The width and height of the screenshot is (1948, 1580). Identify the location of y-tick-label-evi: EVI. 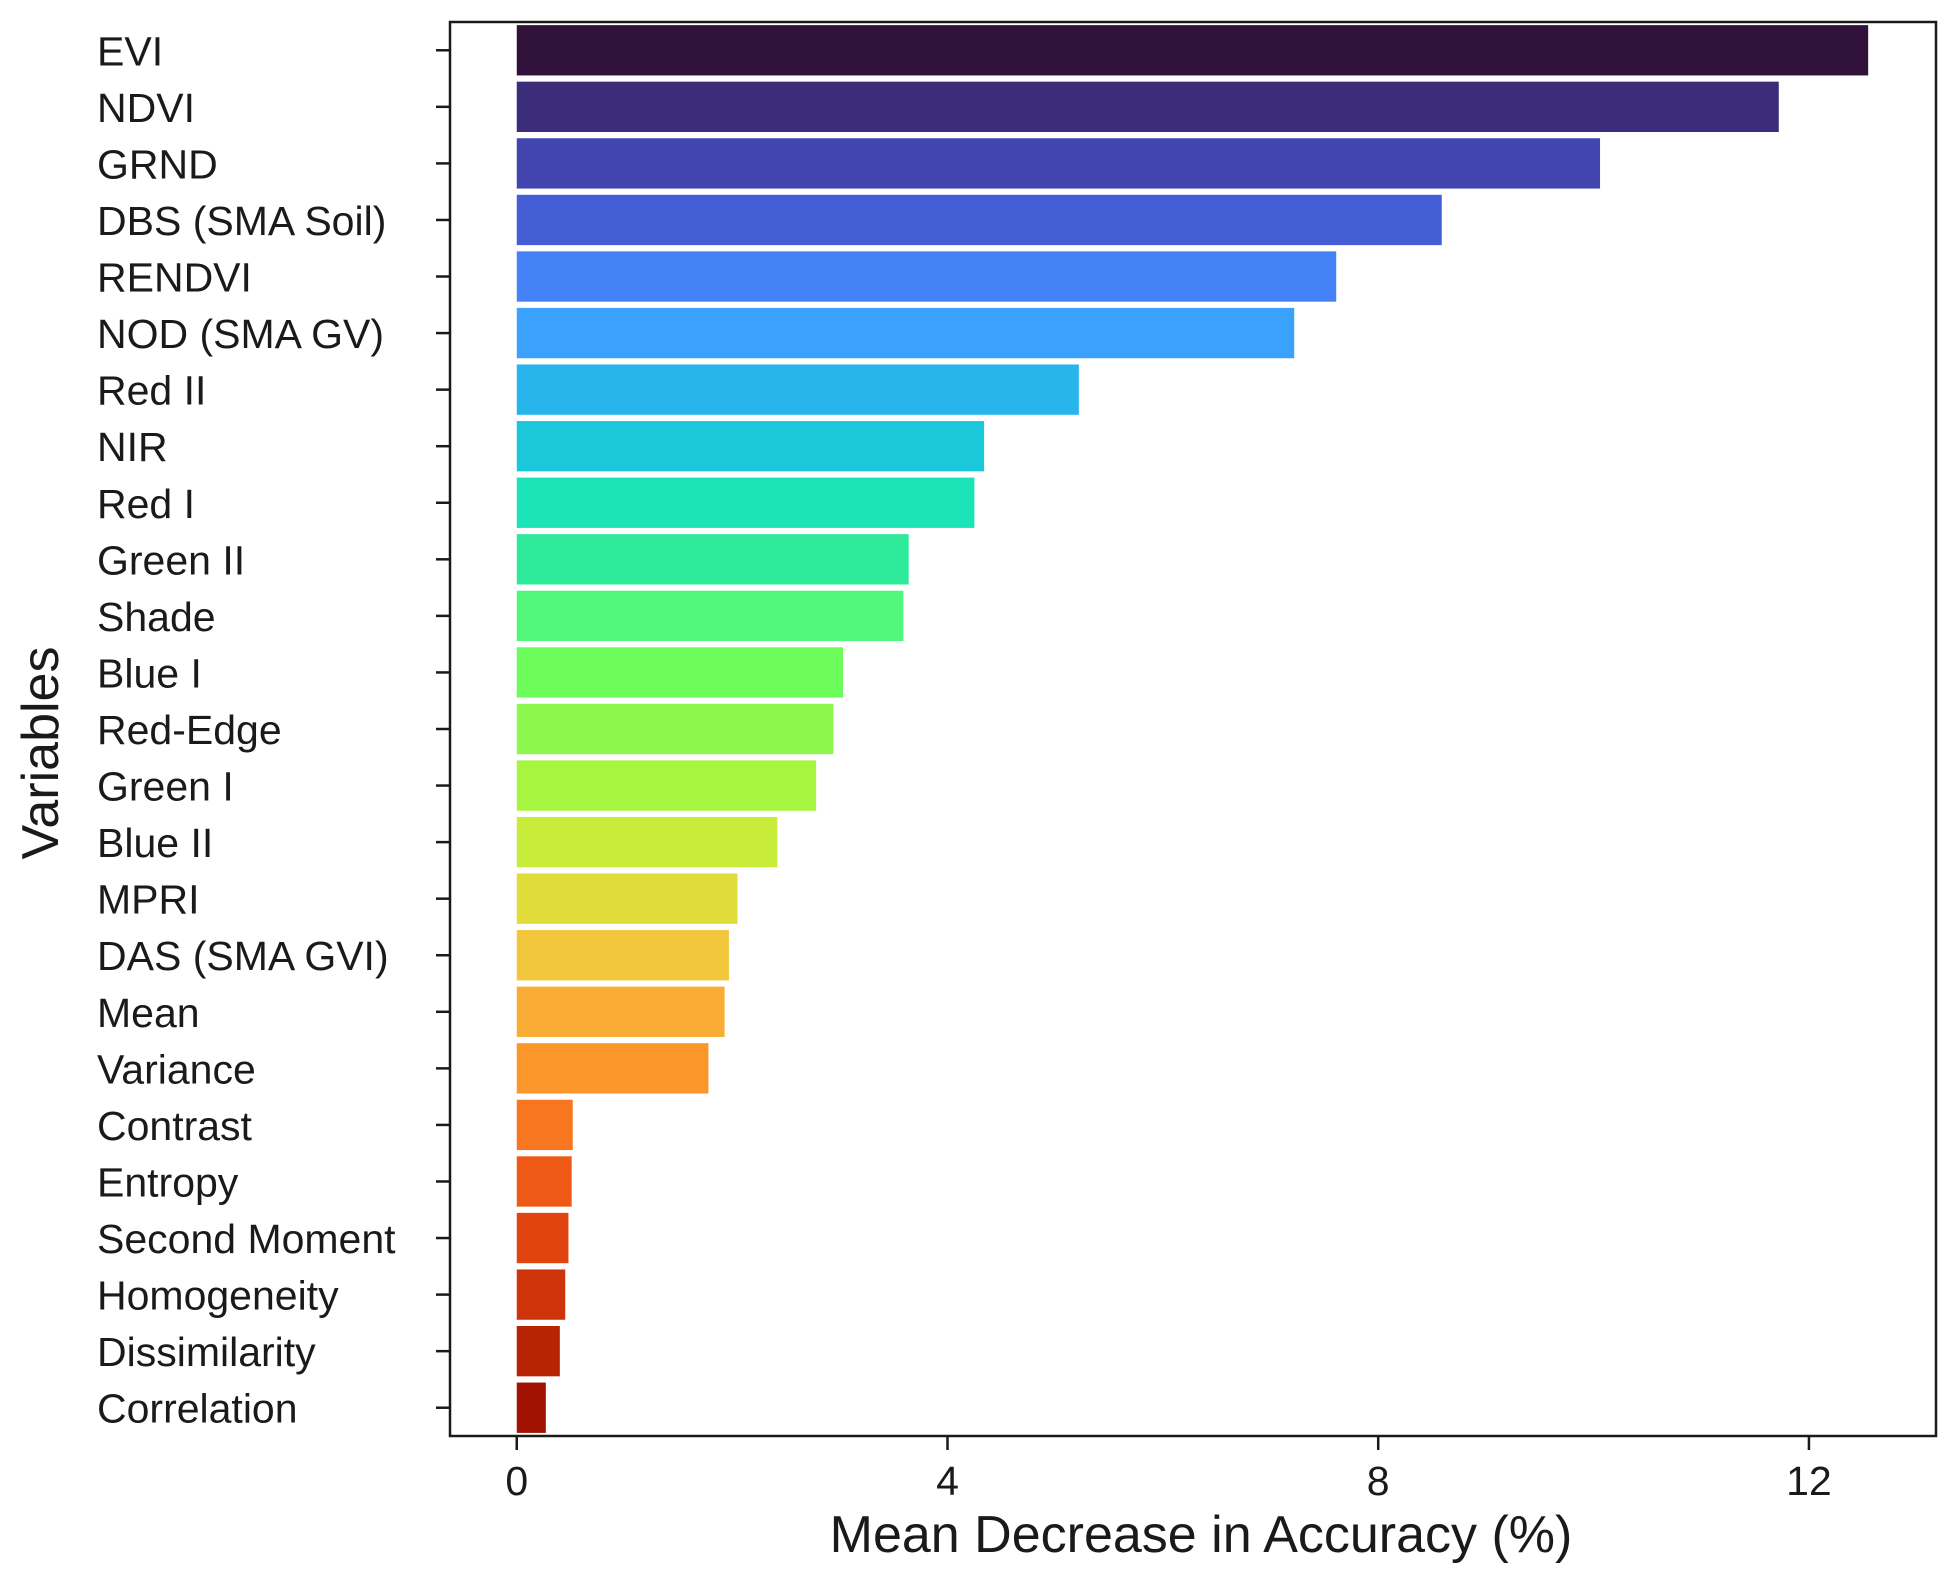
(130, 51).